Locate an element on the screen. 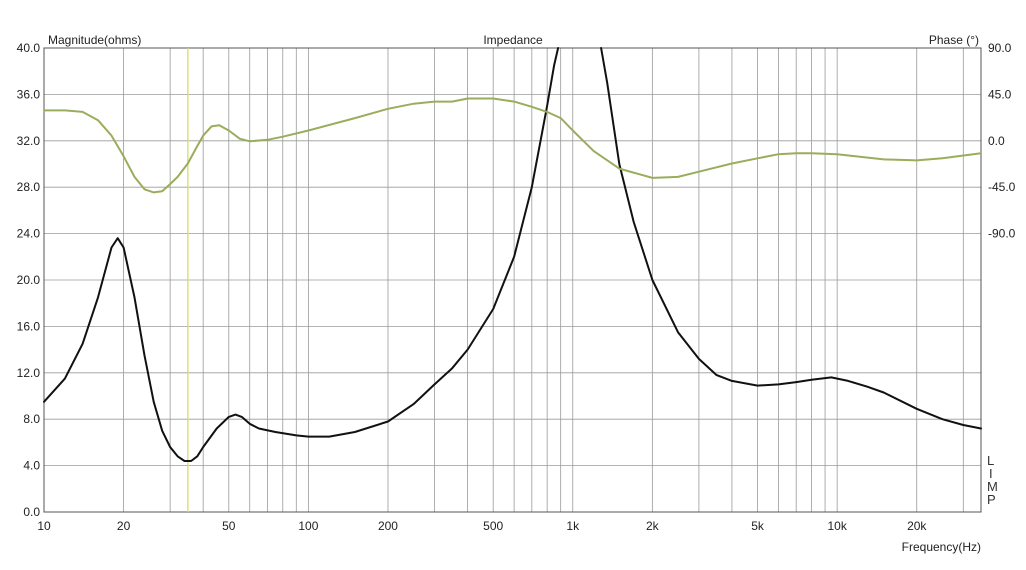  y2-tick-label: -90.0 is located at coordinates (1002, 234).